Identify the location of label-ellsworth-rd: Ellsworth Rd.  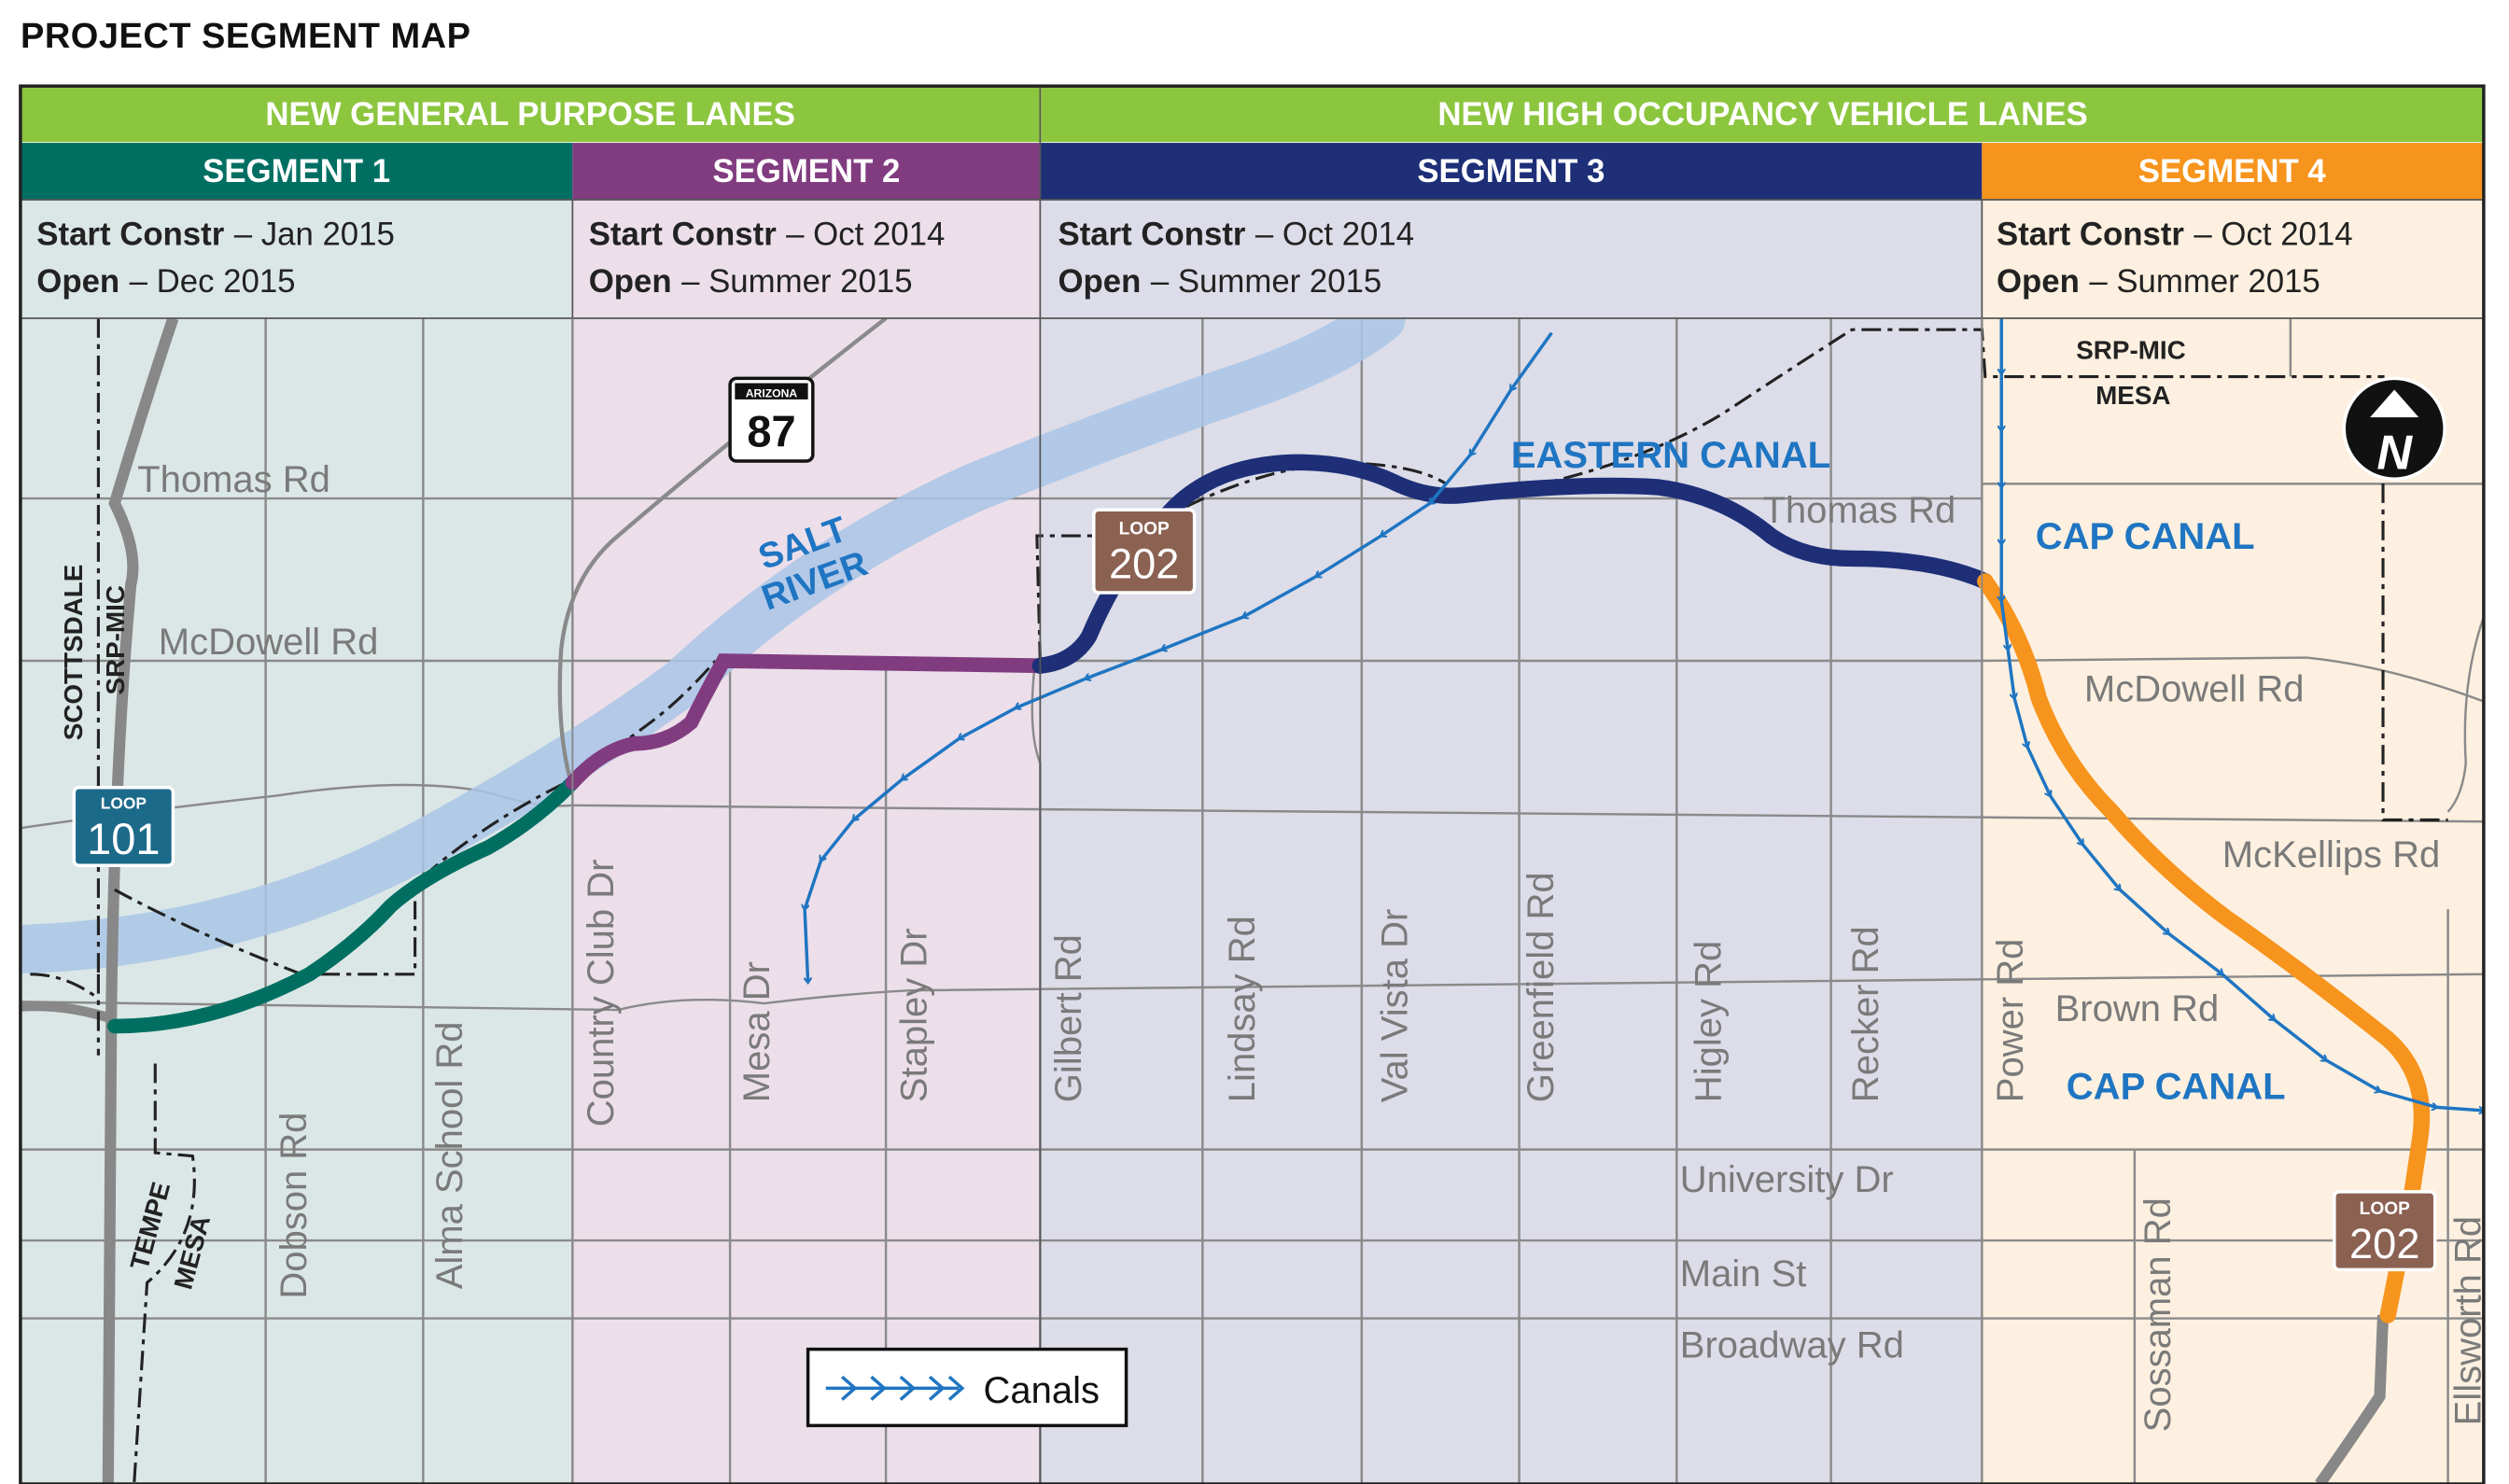
(2468, 1321).